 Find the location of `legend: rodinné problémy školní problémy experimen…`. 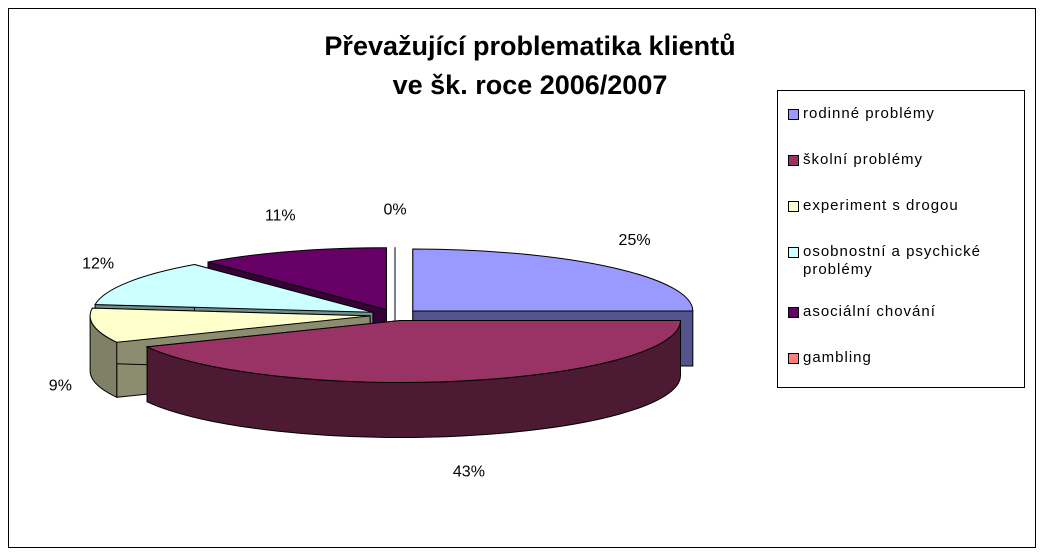

legend: rodinné problémy školní problémy experimen… is located at coordinates (901, 239).